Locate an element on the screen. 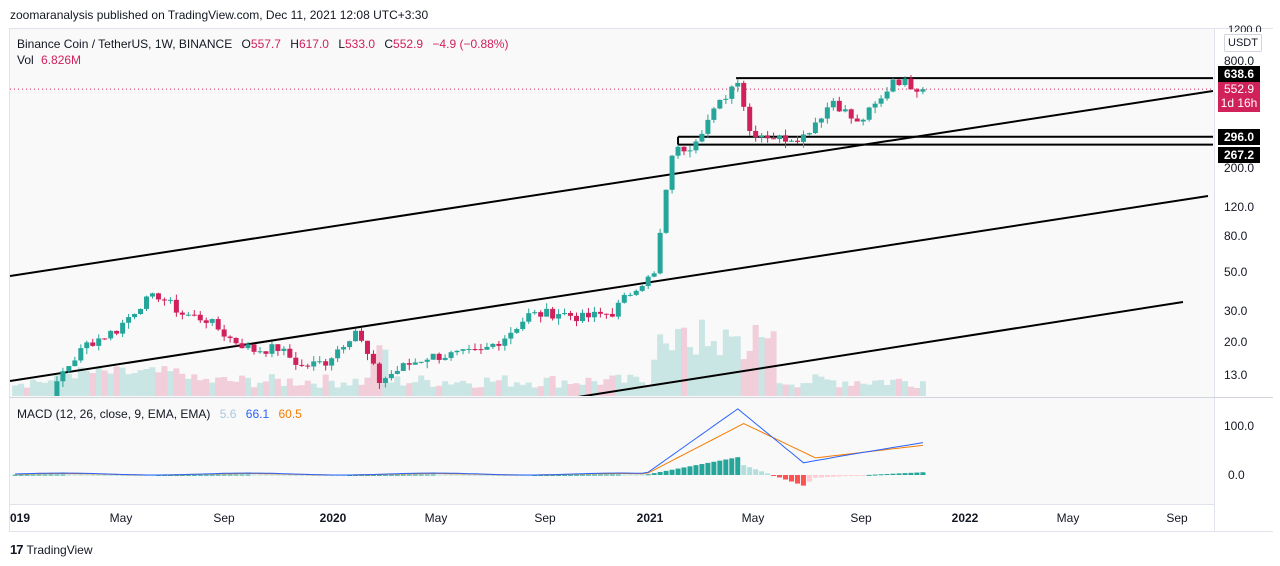 The image size is (1280, 566). last-price-tag: 552.9 1d 16h is located at coordinates (1239, 97).